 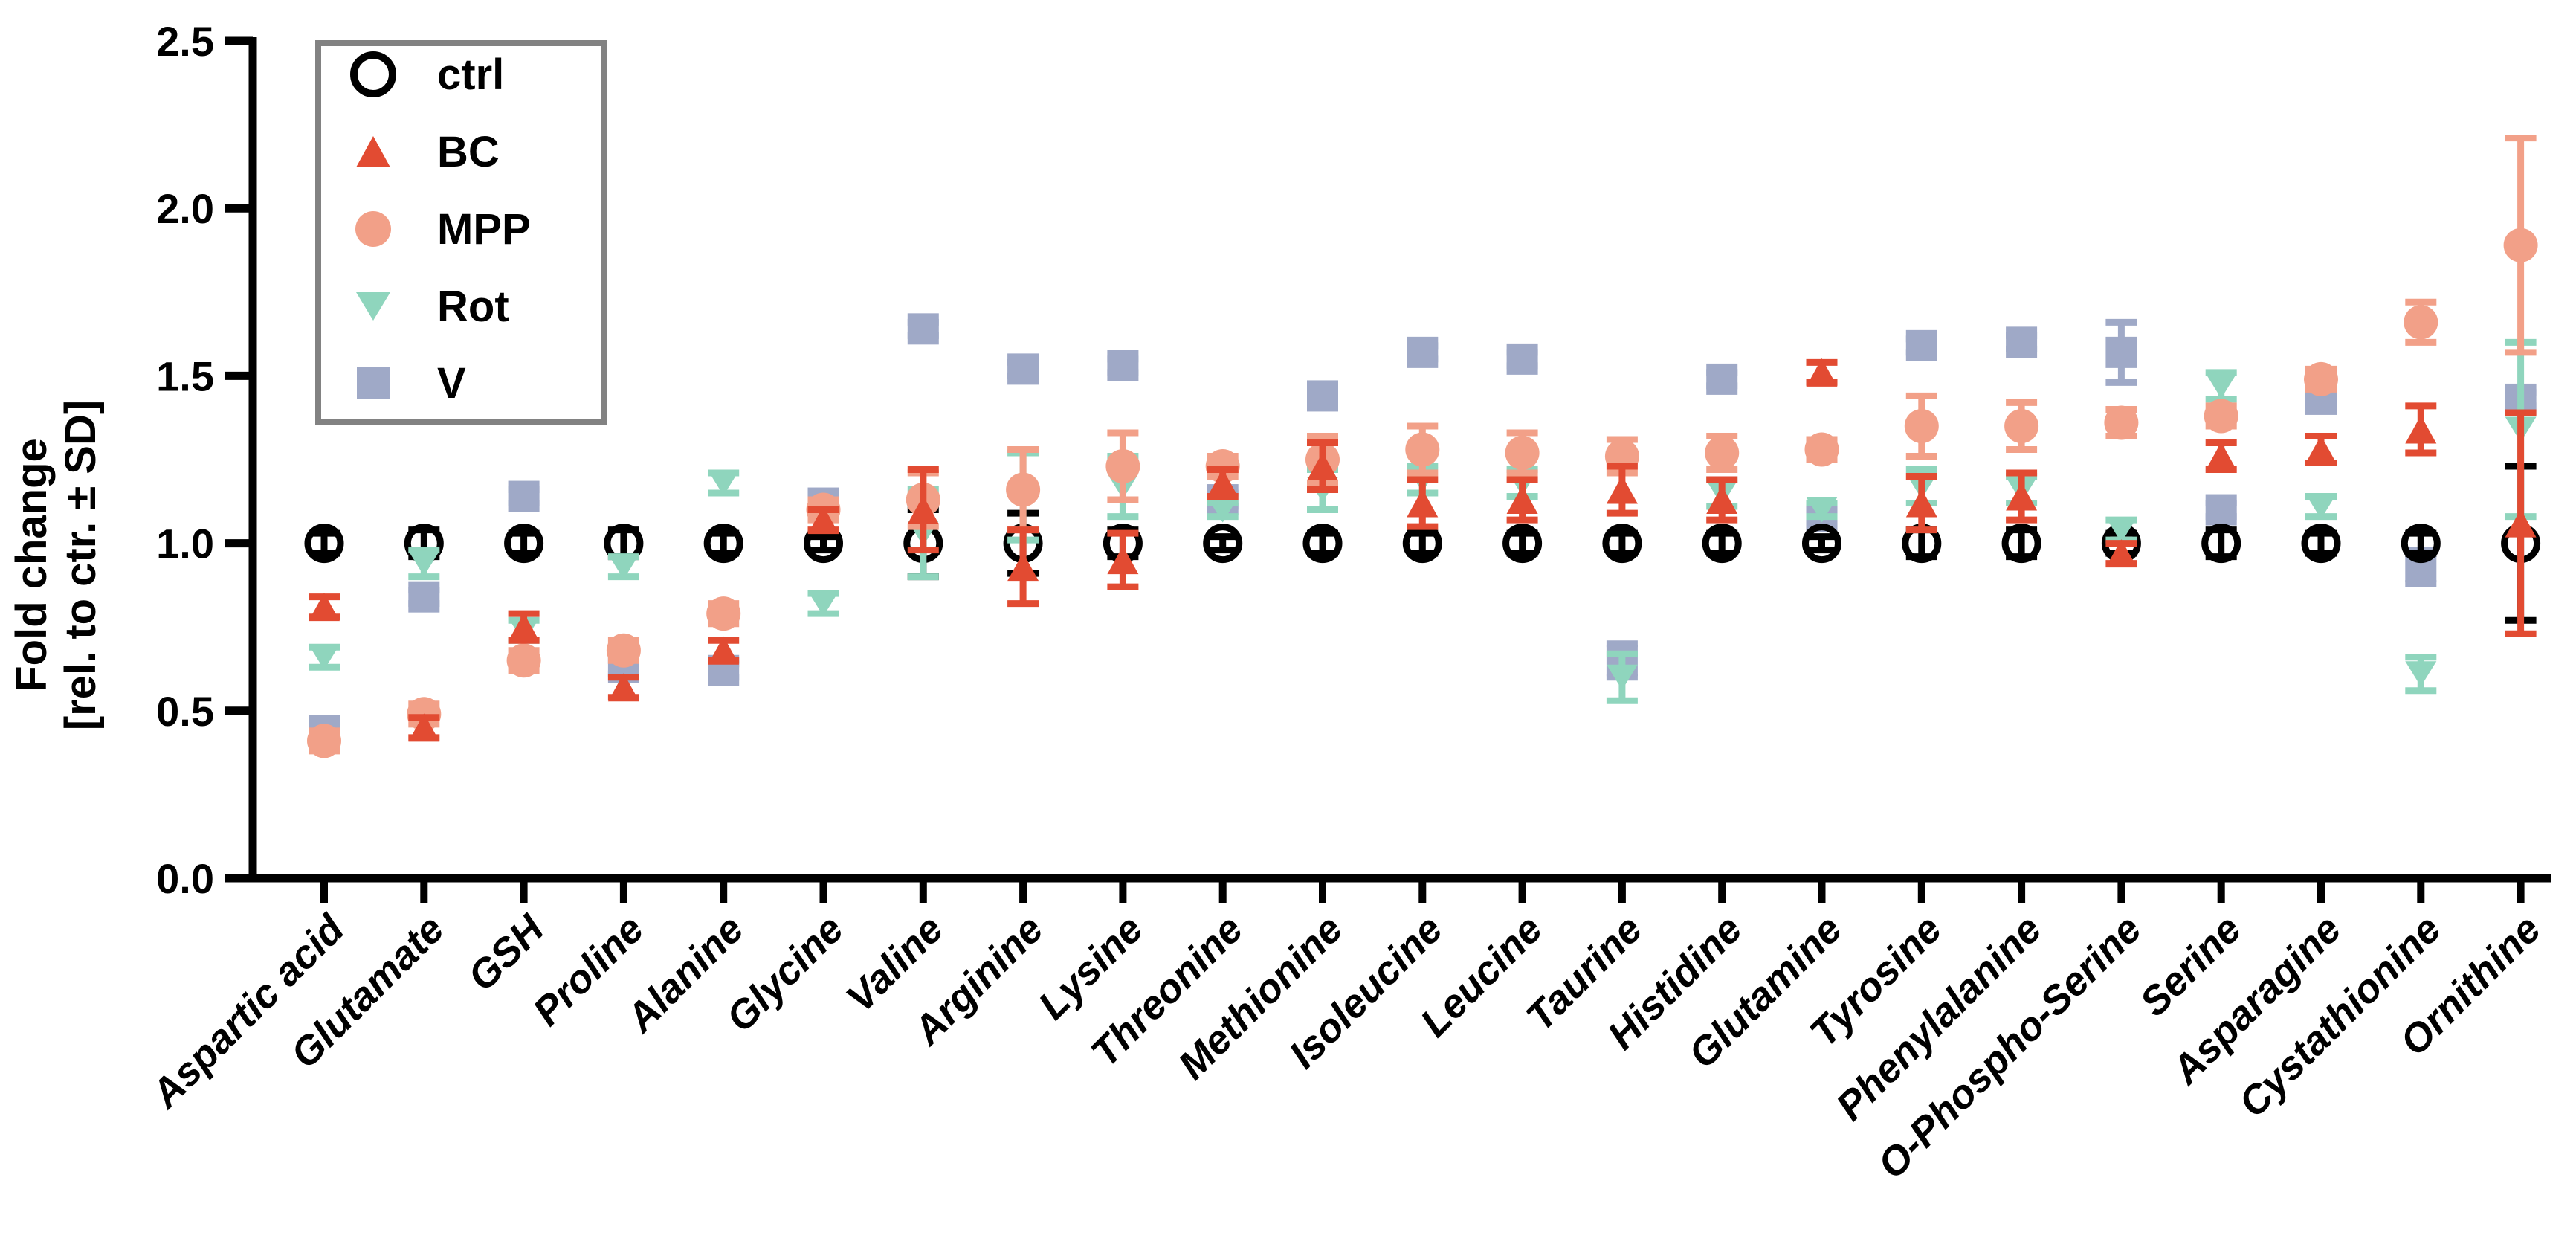 I want to click on y-axis-title: Fold change [rel. to ctr. ± SD], so click(x=56, y=565).